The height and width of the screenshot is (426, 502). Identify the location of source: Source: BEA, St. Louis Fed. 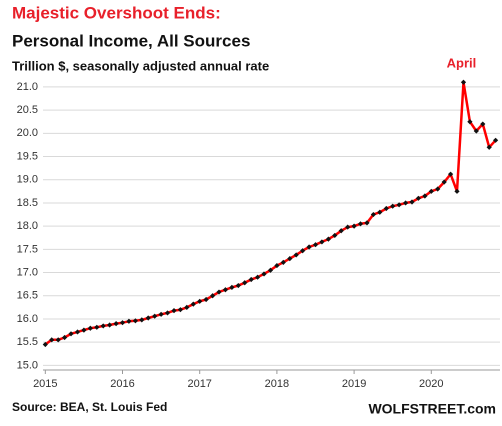
(89, 407).